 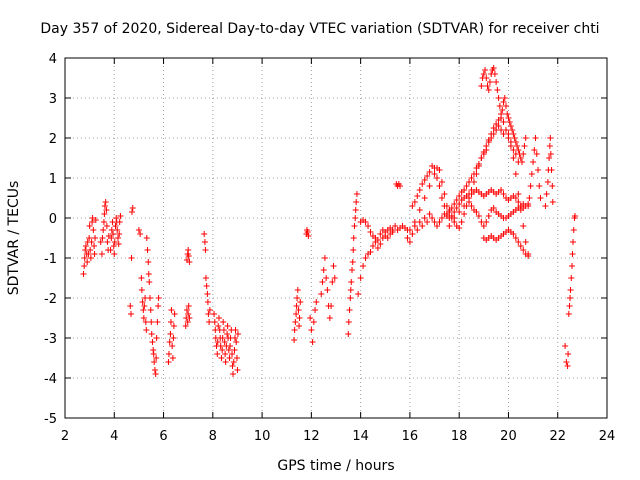 What do you see at coordinates (53, 139) in the screenshot?
I see `y-tick-label: 2` at bounding box center [53, 139].